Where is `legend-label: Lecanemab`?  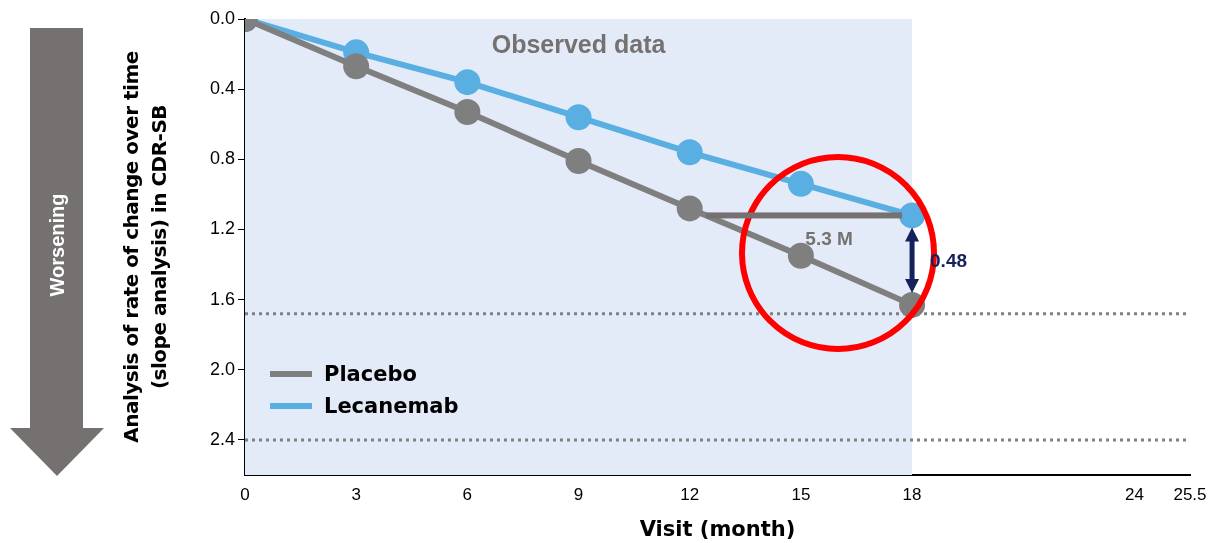
legend-label: Lecanemab is located at coordinates (391, 406).